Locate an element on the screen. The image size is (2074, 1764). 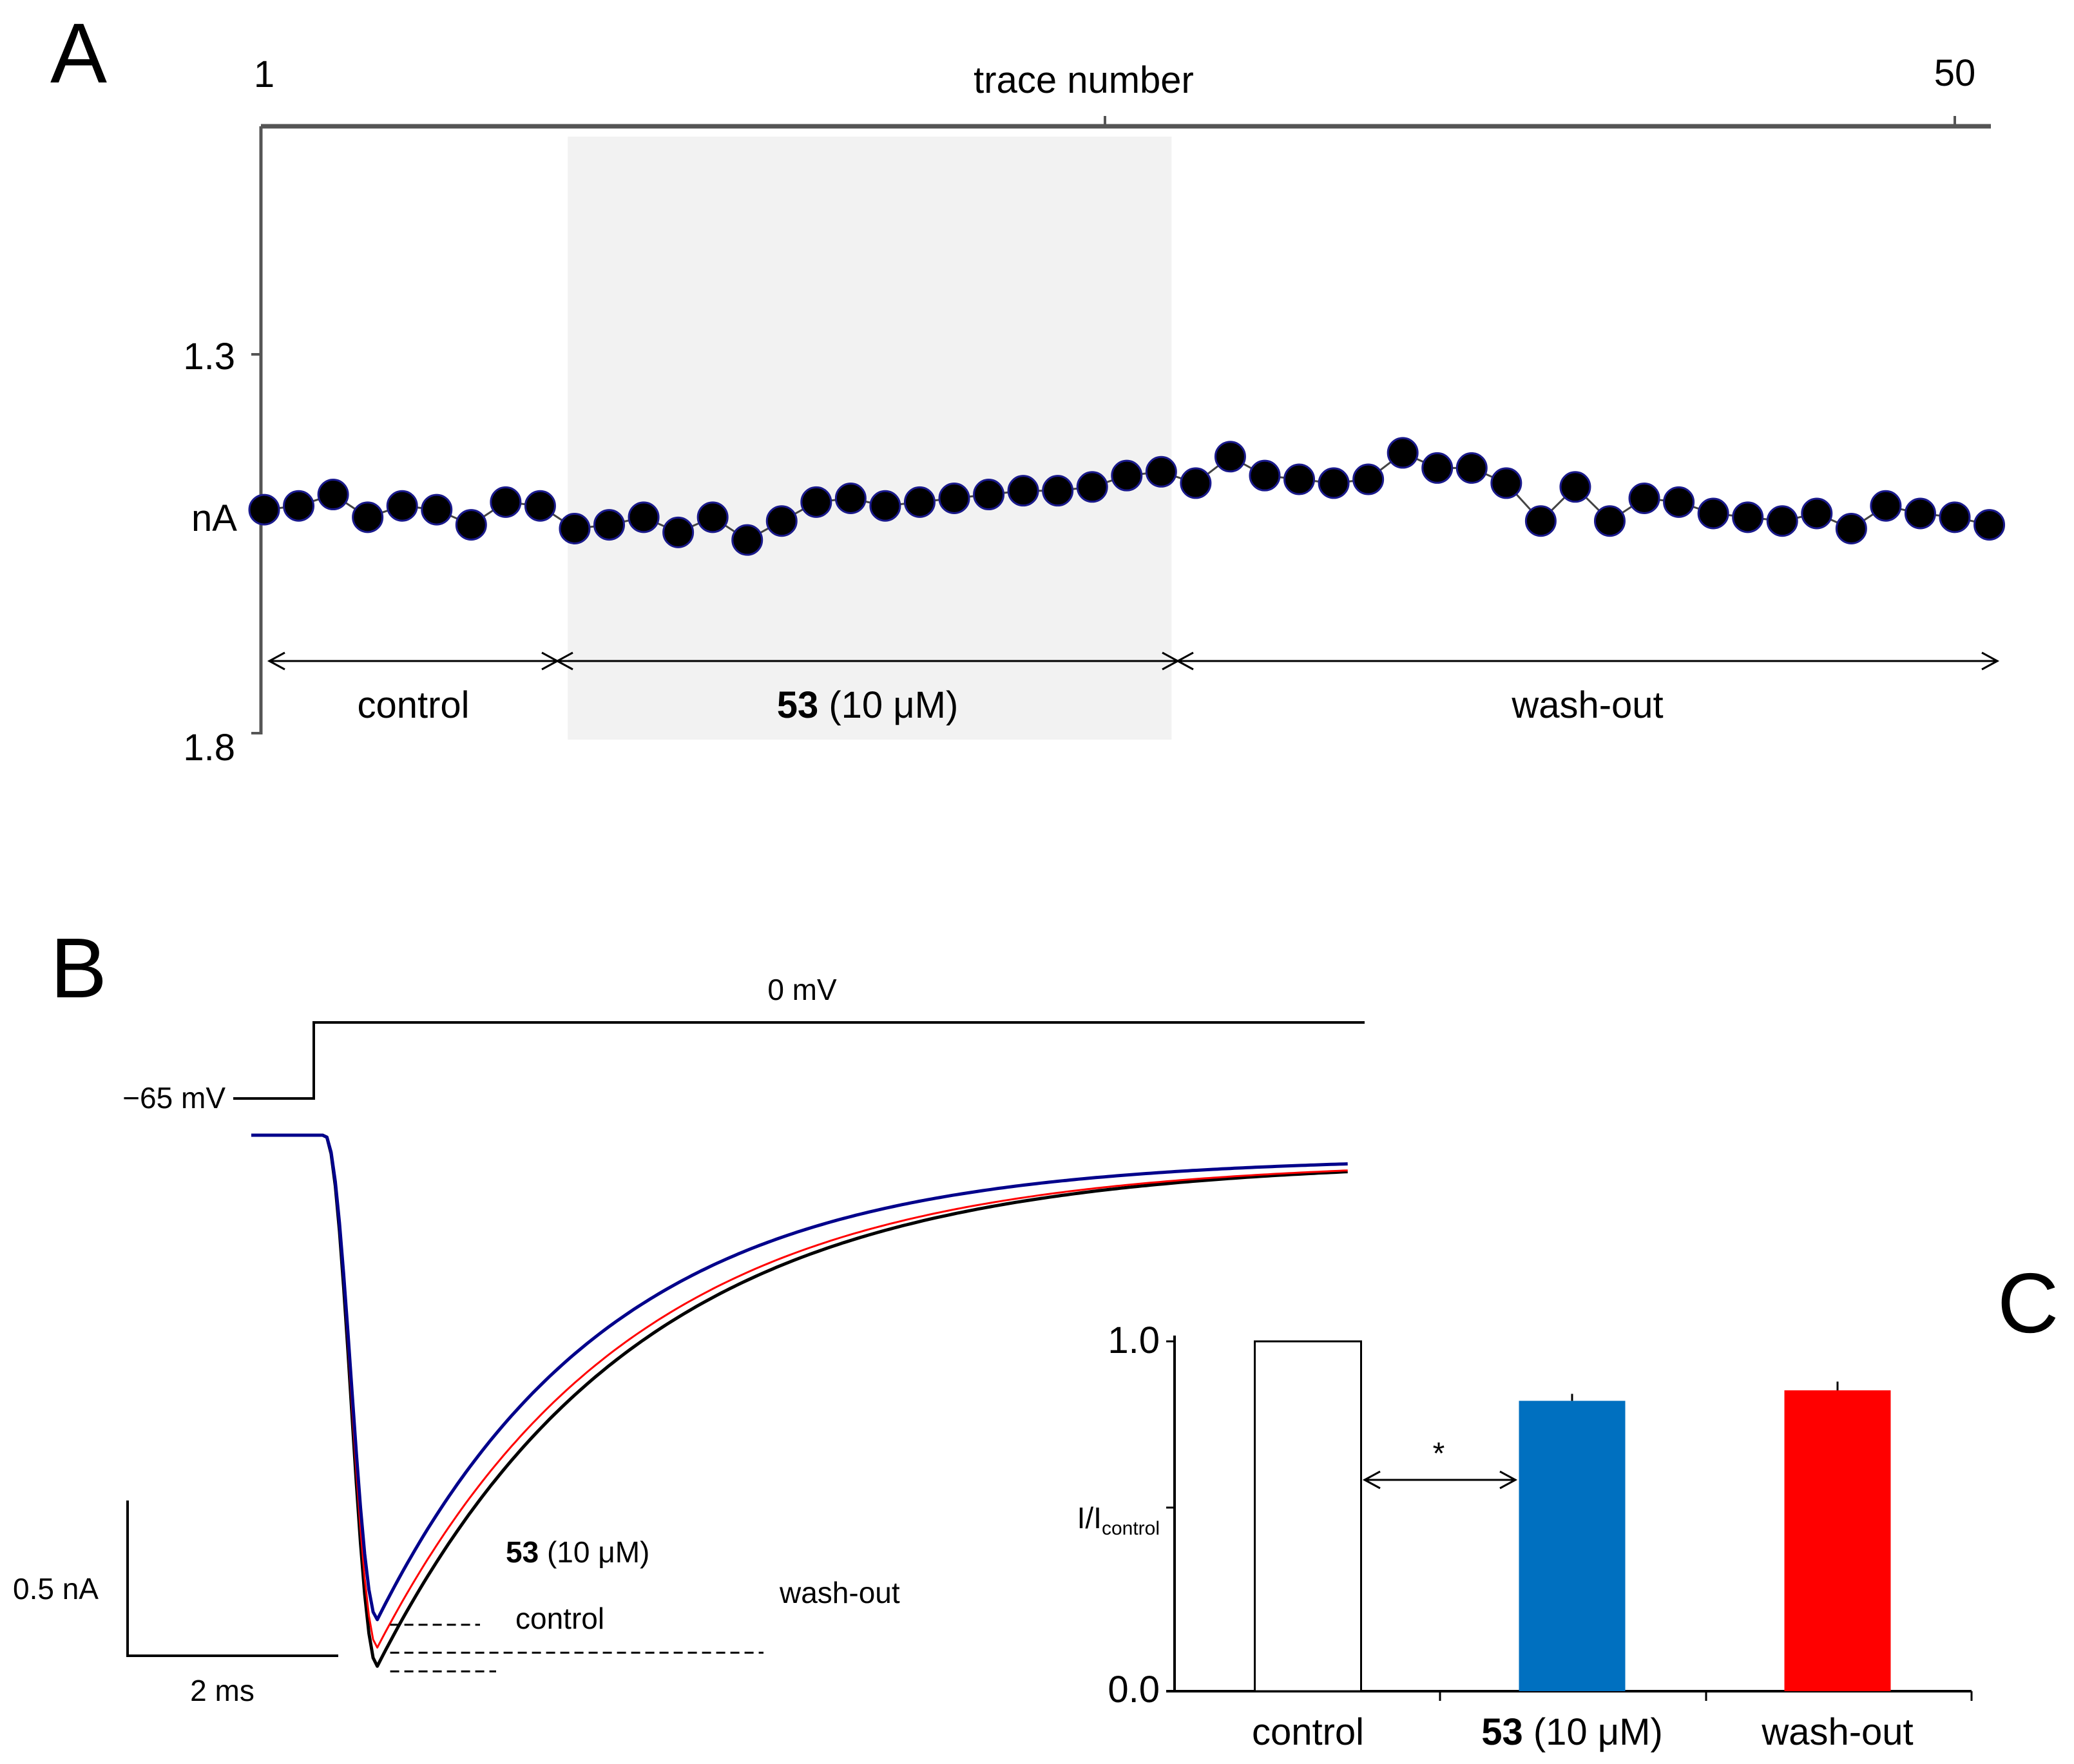
trace-53-10-m- is located at coordinates (799, 1377).